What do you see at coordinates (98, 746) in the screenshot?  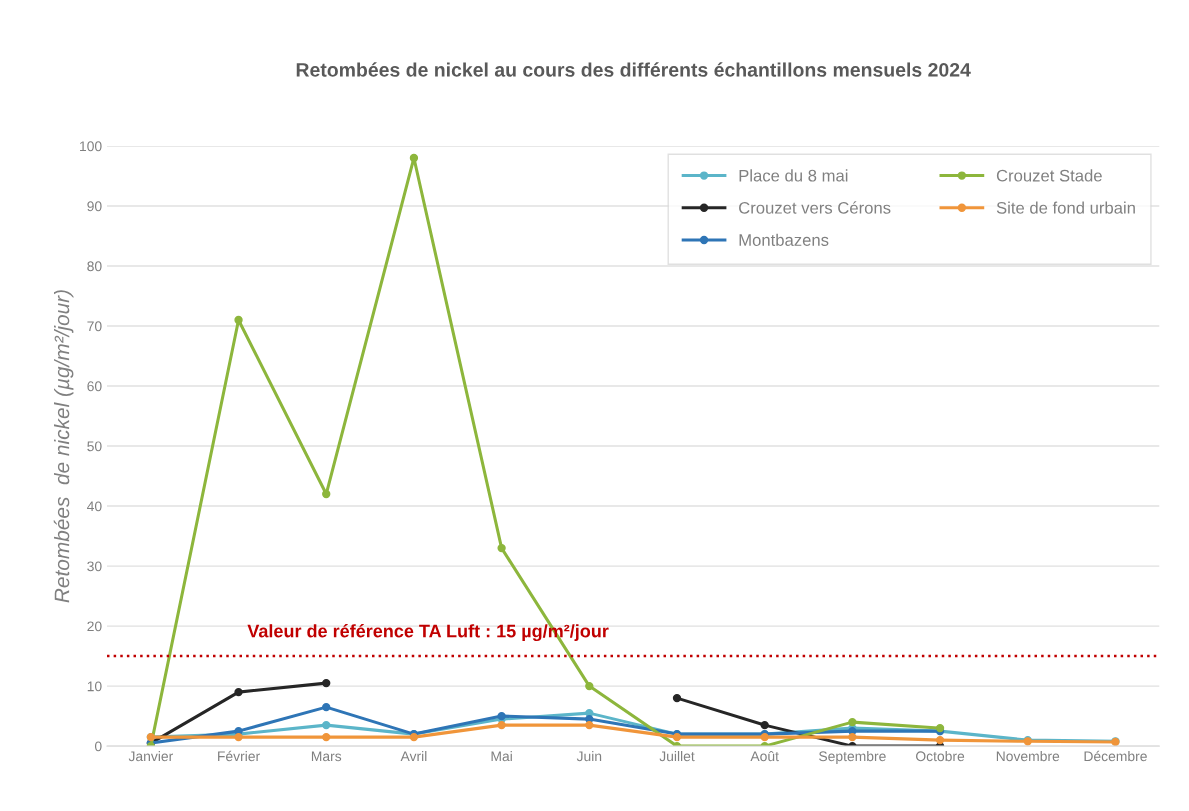 I see `y-tick-label: 0` at bounding box center [98, 746].